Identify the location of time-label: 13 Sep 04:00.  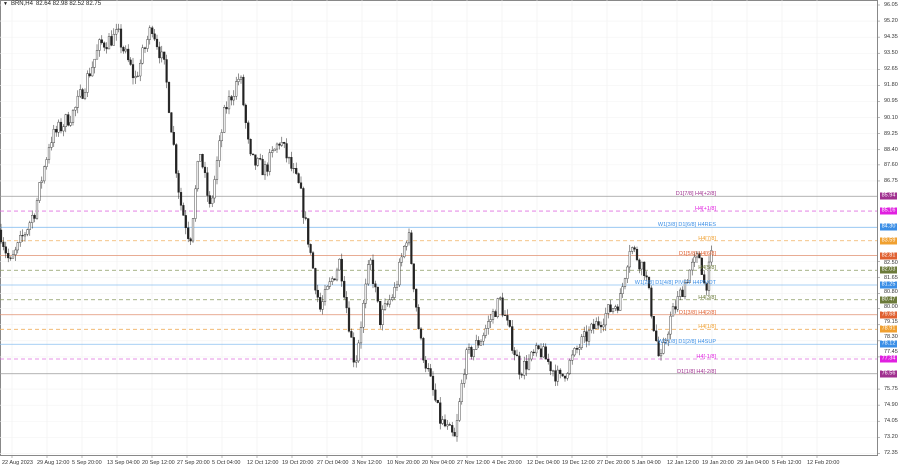
(123, 463).